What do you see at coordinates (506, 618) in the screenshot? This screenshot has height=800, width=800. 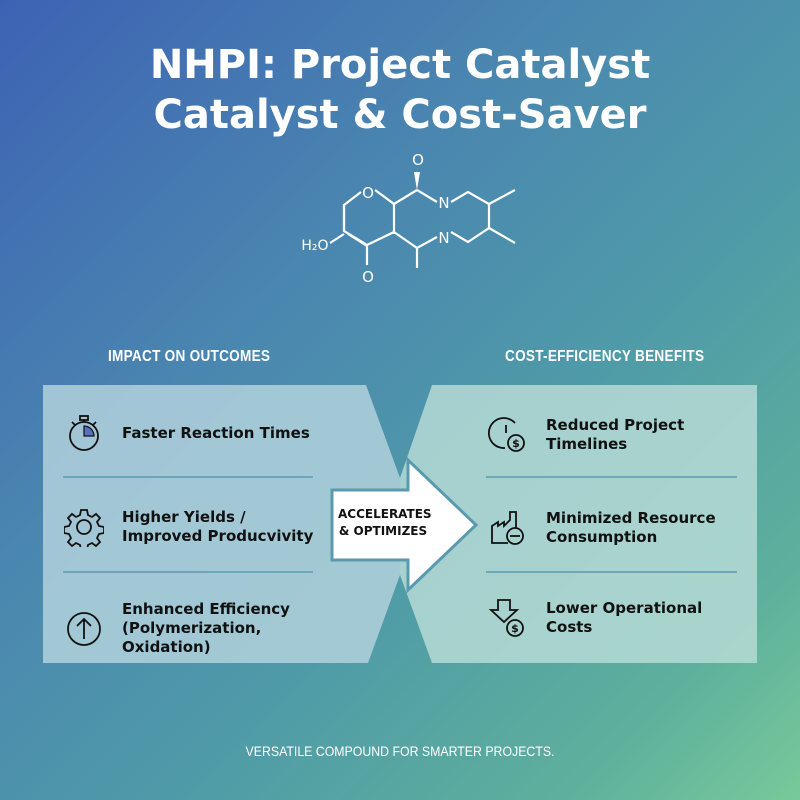 I see `down-arrow-dollar-icon: $` at bounding box center [506, 618].